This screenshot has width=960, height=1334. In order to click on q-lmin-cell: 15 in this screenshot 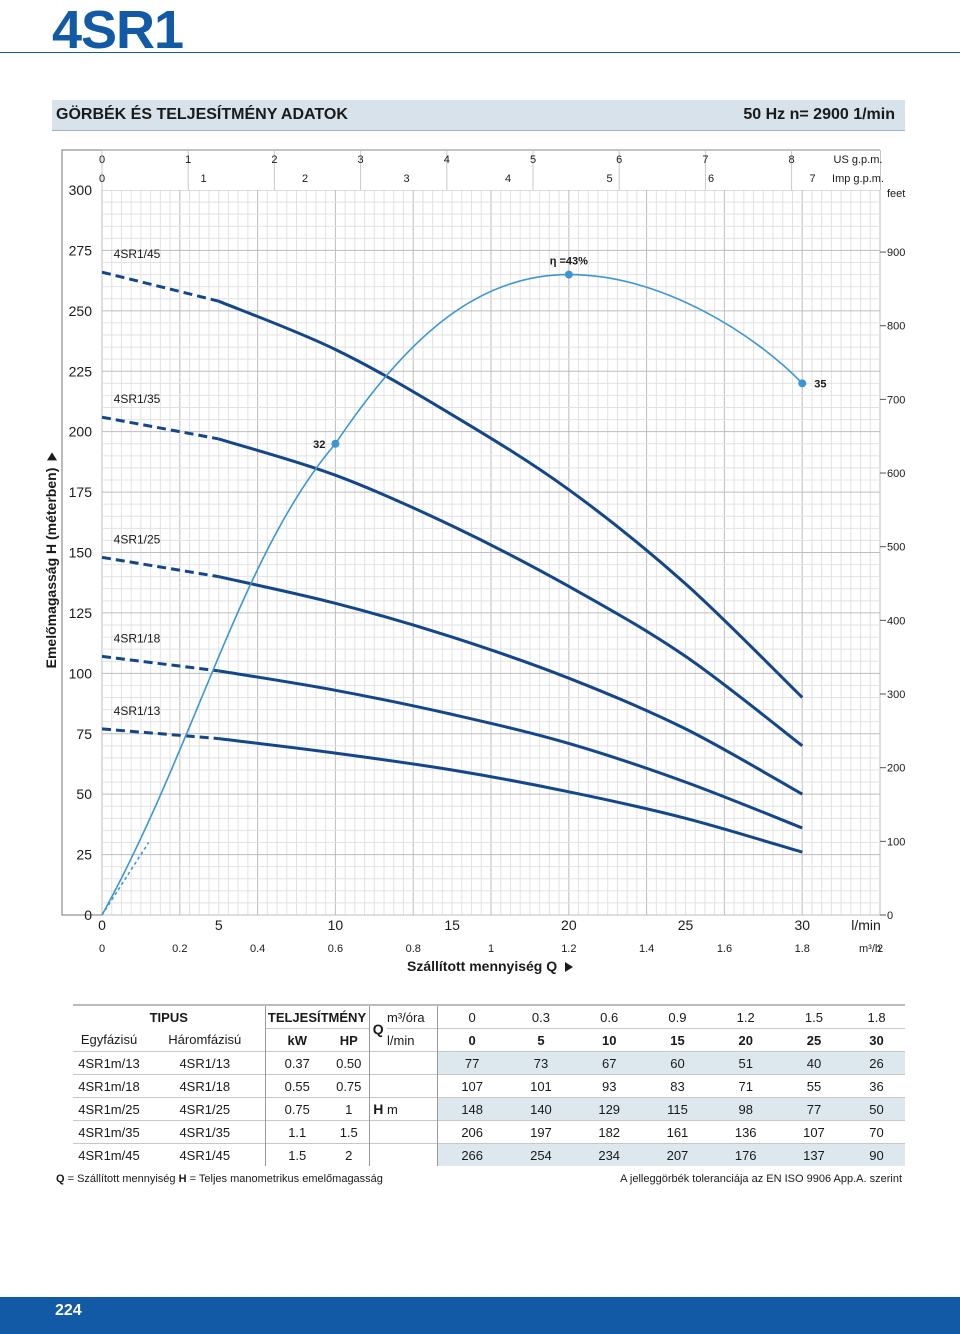, I will do `click(677, 1040)`.